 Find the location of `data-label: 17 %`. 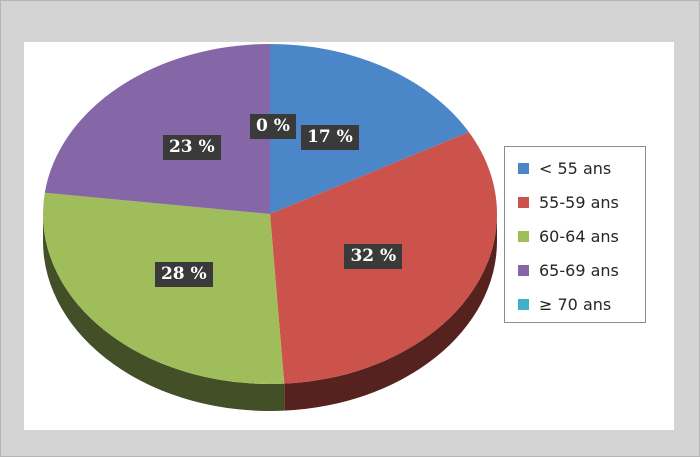

data-label: 17 % is located at coordinates (330, 138).